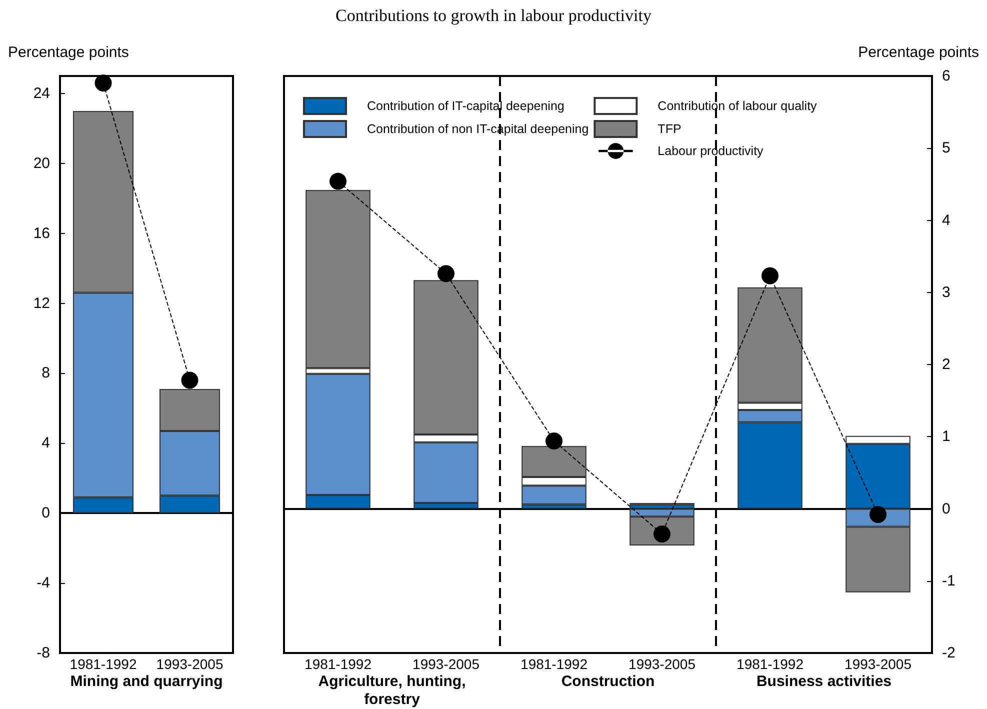  What do you see at coordinates (41, 303) in the screenshot?
I see `y-tick-label: 12` at bounding box center [41, 303].